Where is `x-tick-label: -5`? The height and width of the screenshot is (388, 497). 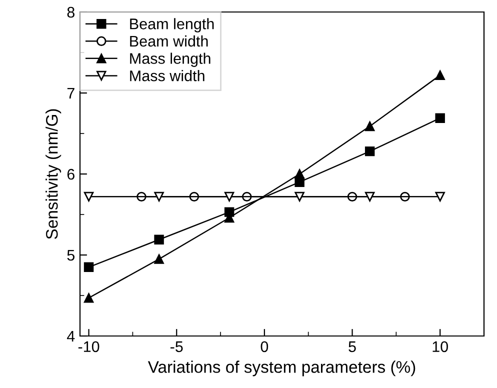
x-tick-label: -5 is located at coordinates (176, 346).